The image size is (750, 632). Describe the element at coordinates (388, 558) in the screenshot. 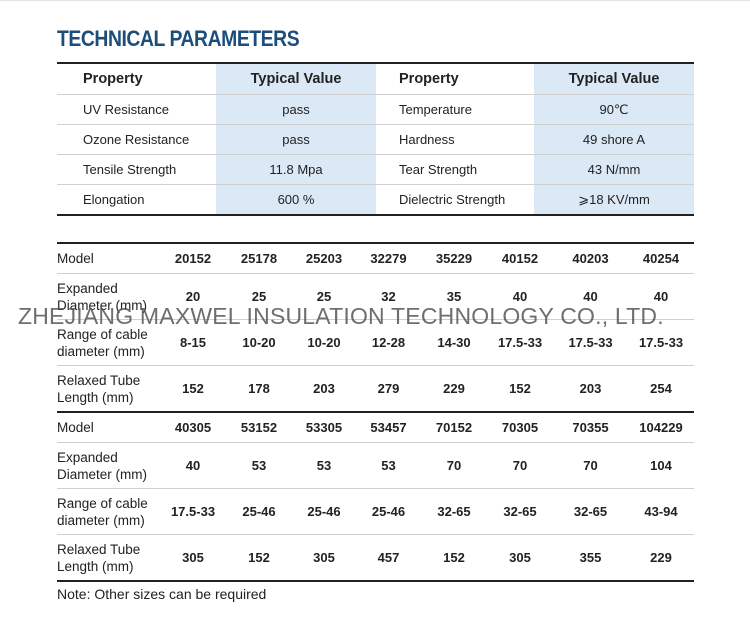

I see `spec-value: 457` at that location.